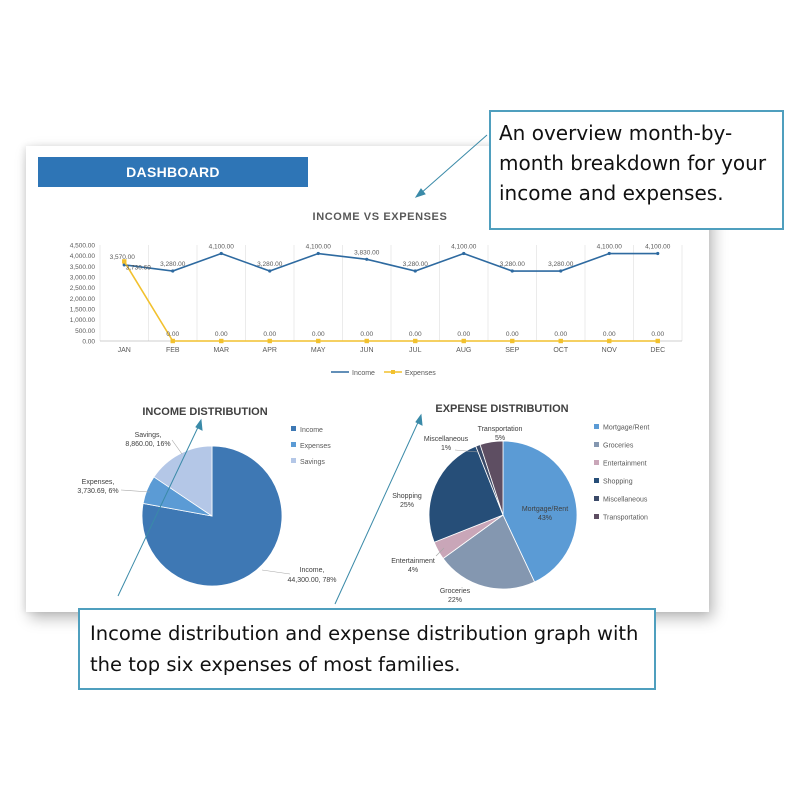 The height and width of the screenshot is (800, 800). What do you see at coordinates (446, 448) in the screenshot?
I see `expense-label-misc-2: 1%` at bounding box center [446, 448].